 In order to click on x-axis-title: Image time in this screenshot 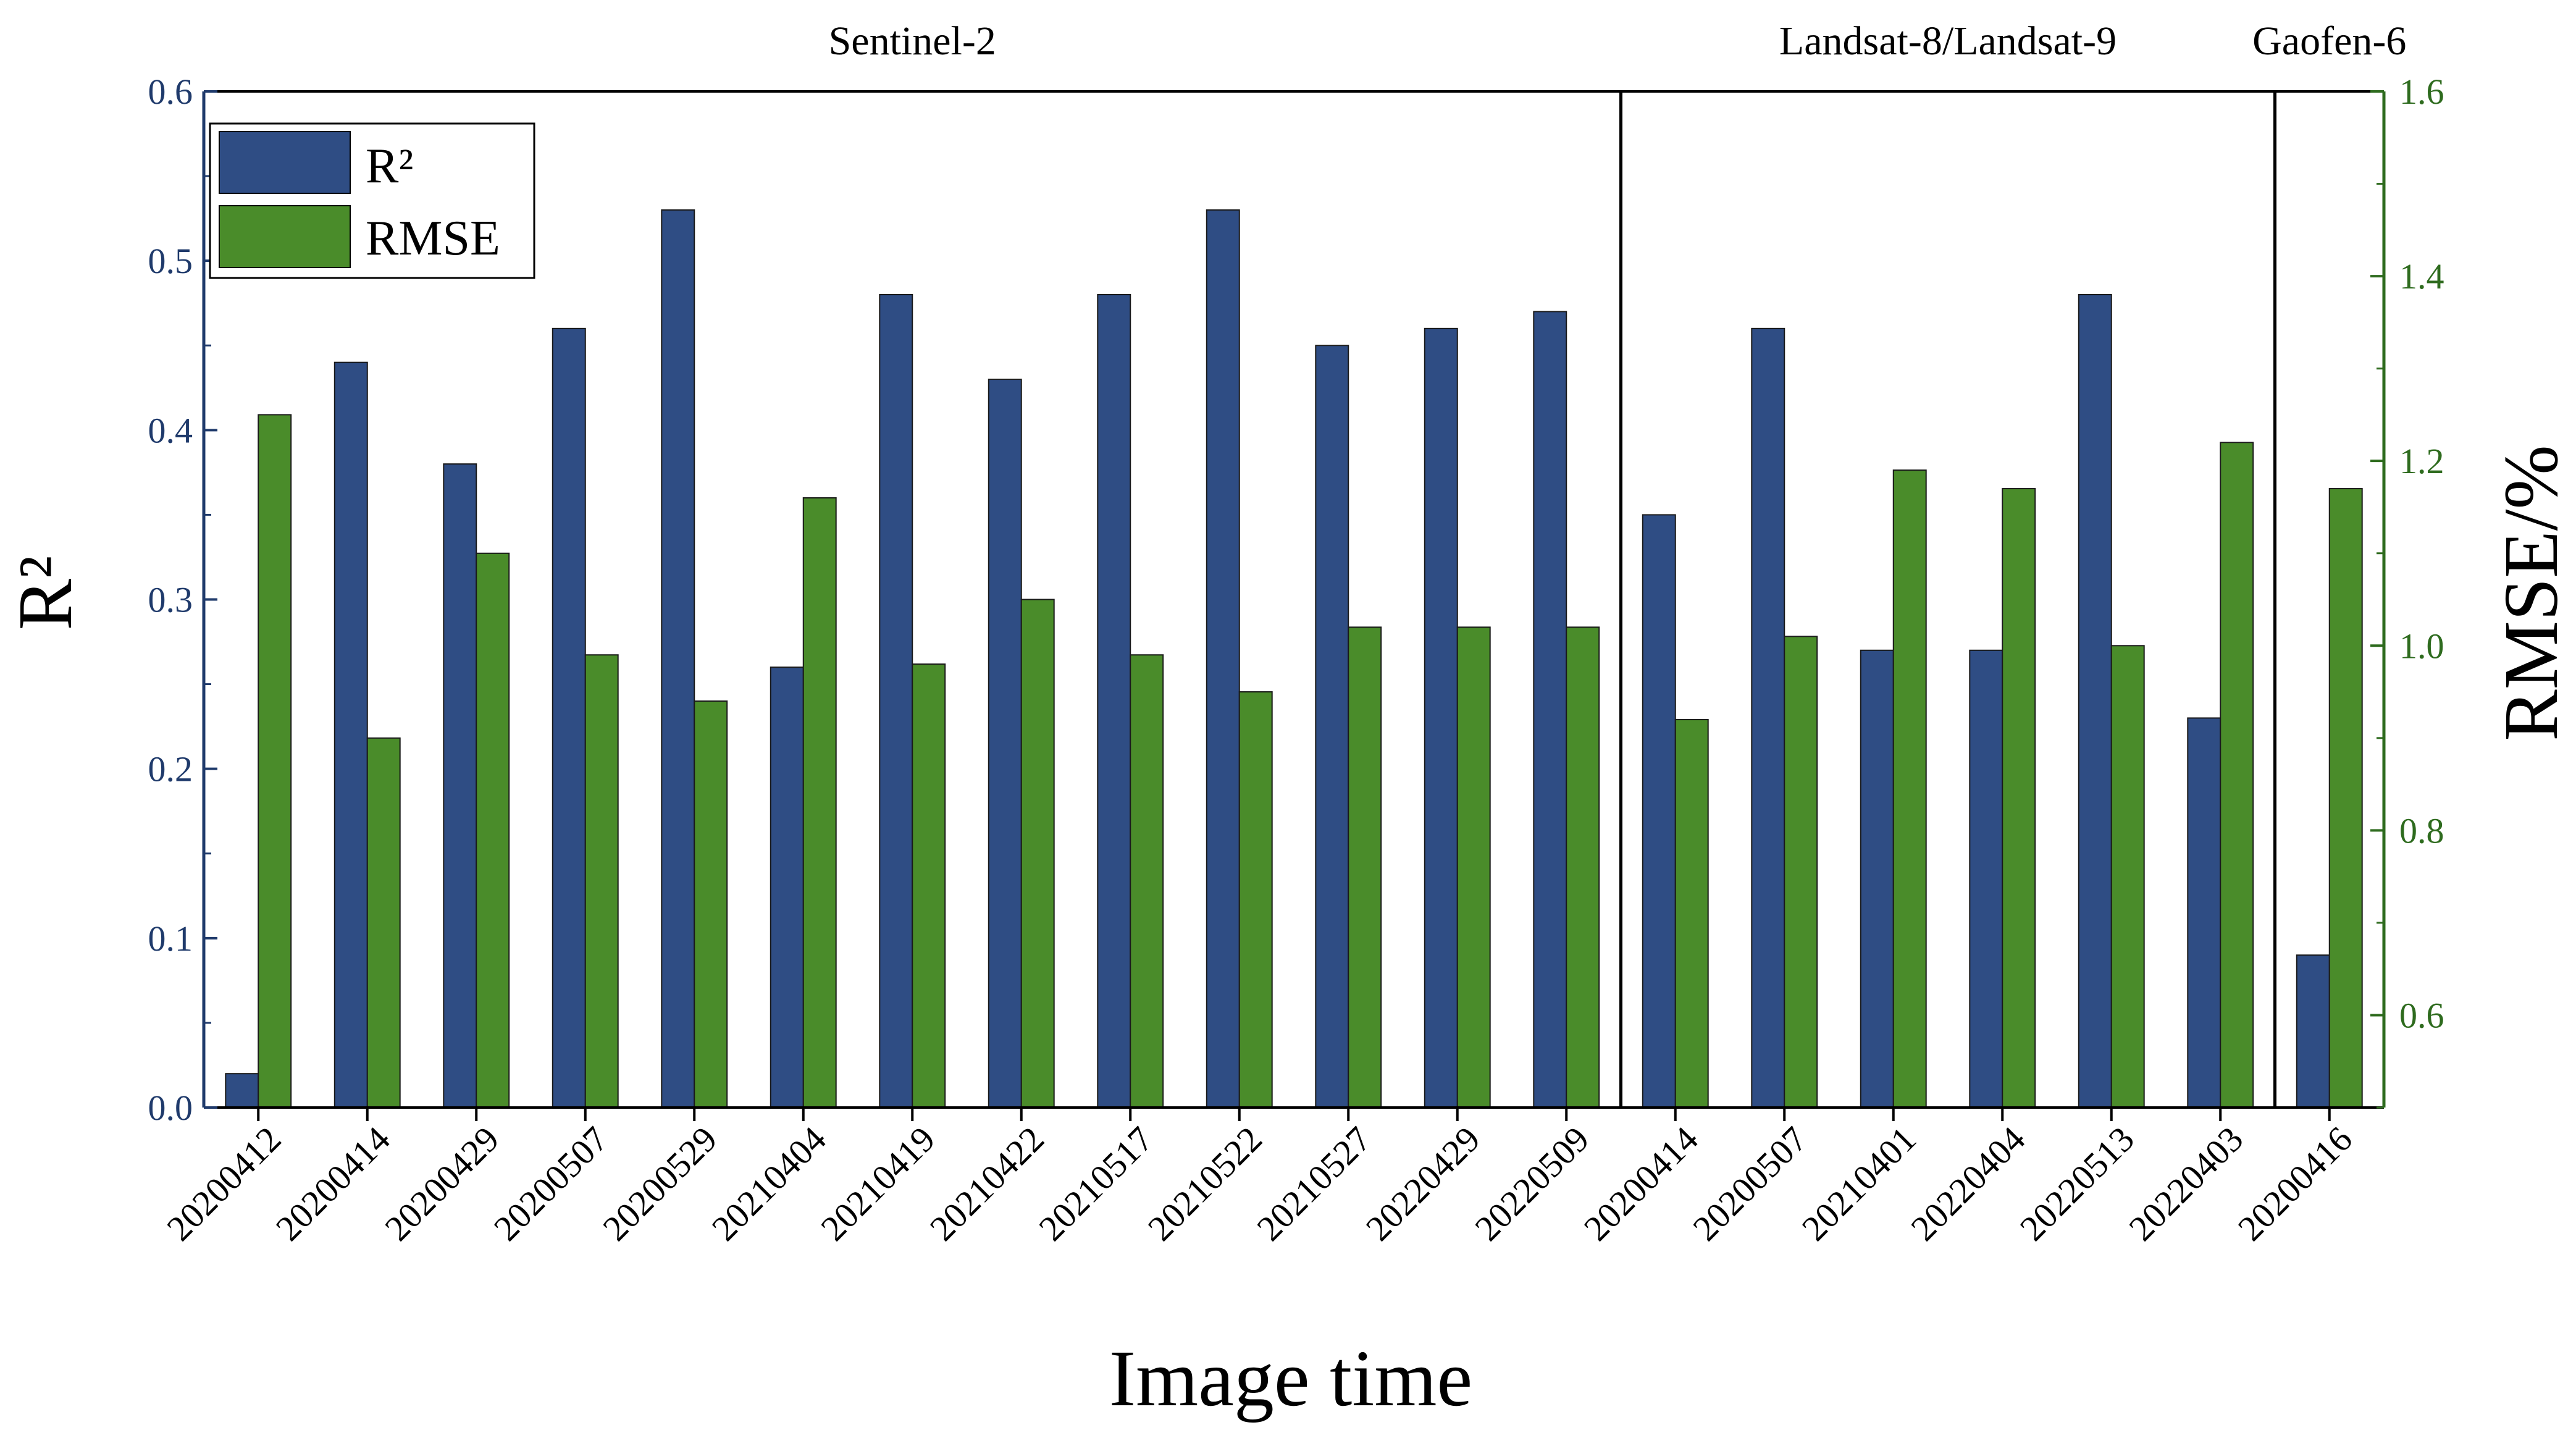, I will do `click(1290, 1379)`.